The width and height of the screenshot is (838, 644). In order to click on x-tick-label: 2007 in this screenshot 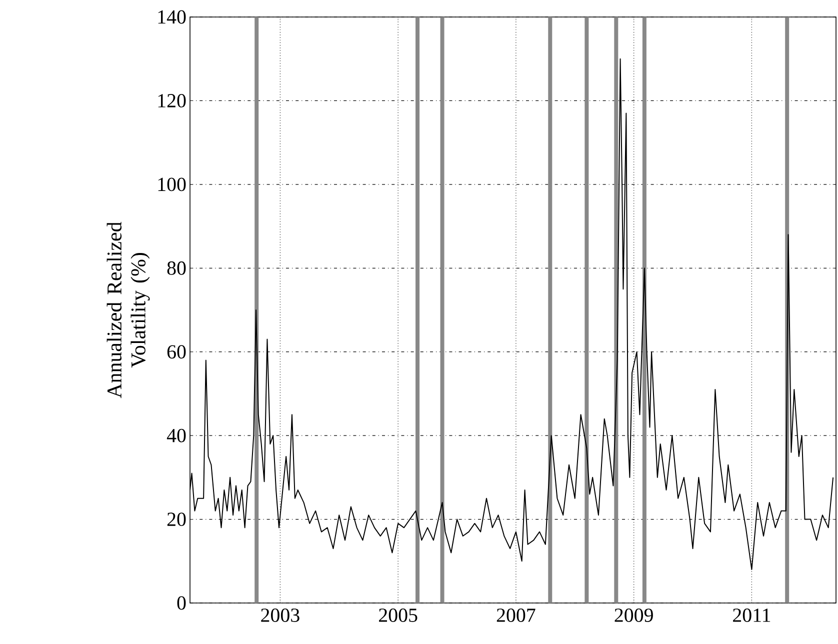, I will do `click(516, 615)`.